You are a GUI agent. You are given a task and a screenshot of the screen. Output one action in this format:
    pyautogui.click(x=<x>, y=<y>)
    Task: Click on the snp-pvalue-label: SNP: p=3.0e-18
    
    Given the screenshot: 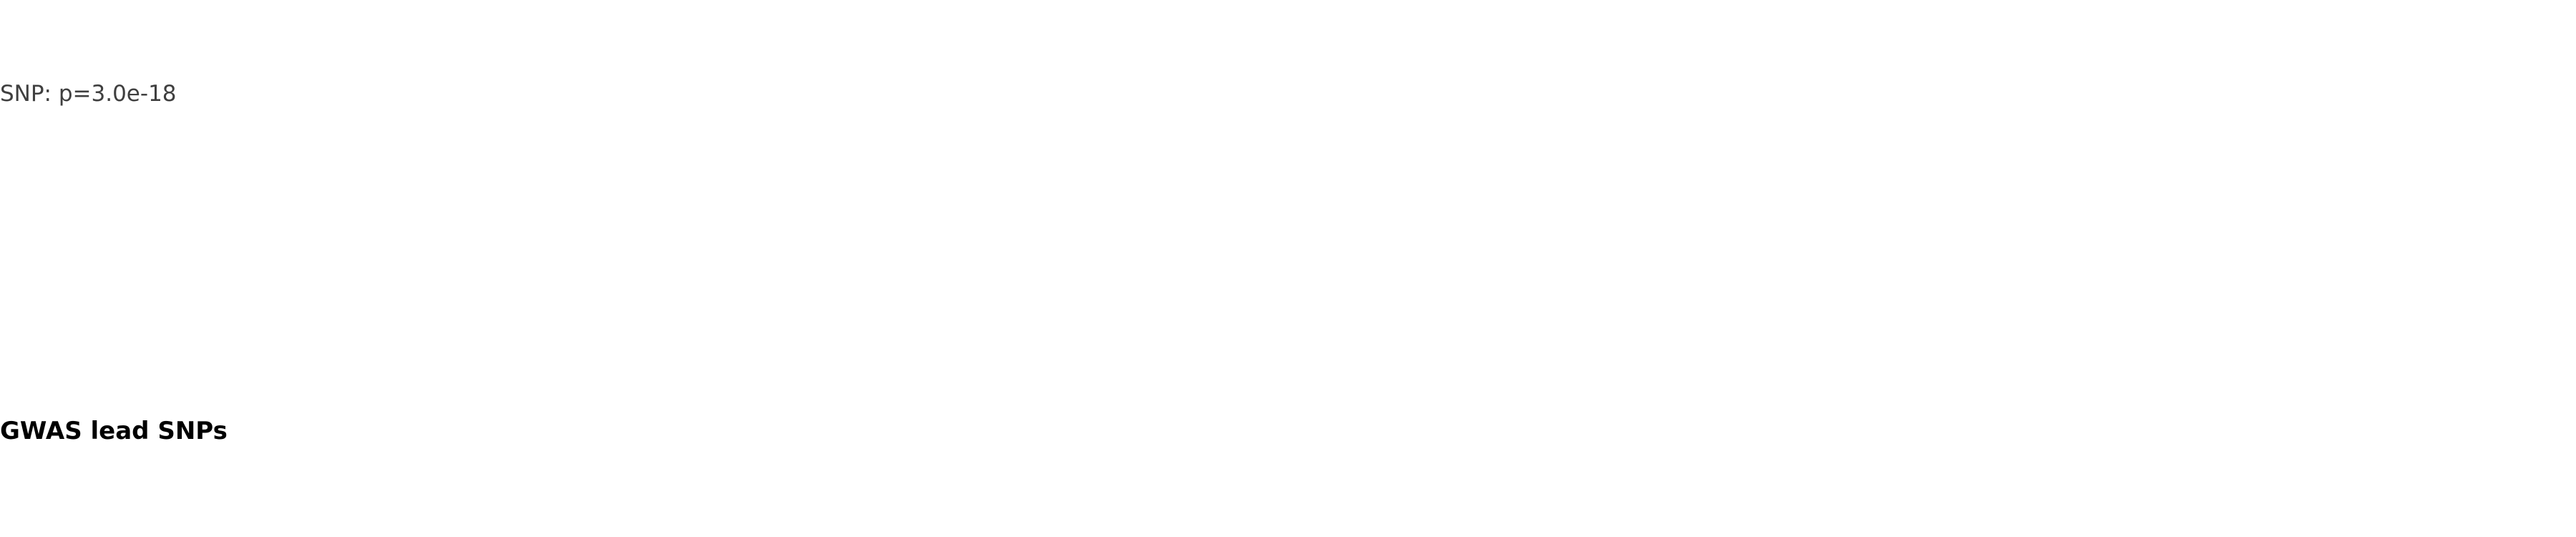 What is the action you would take?
    pyautogui.click(x=88, y=94)
    